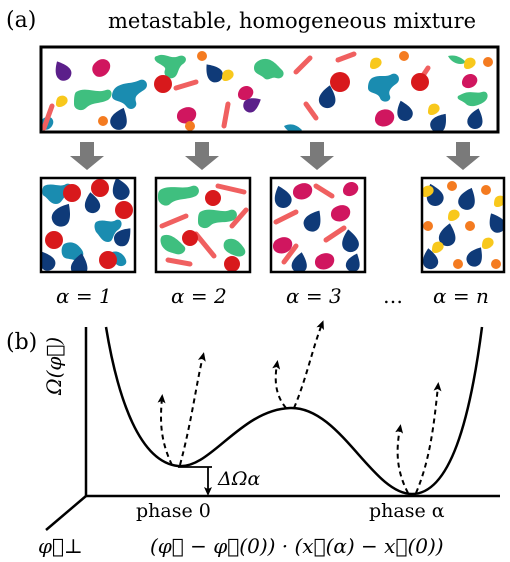  What do you see at coordinates (22, 342) in the screenshot?
I see `panel-b-label: (b)` at bounding box center [22, 342].